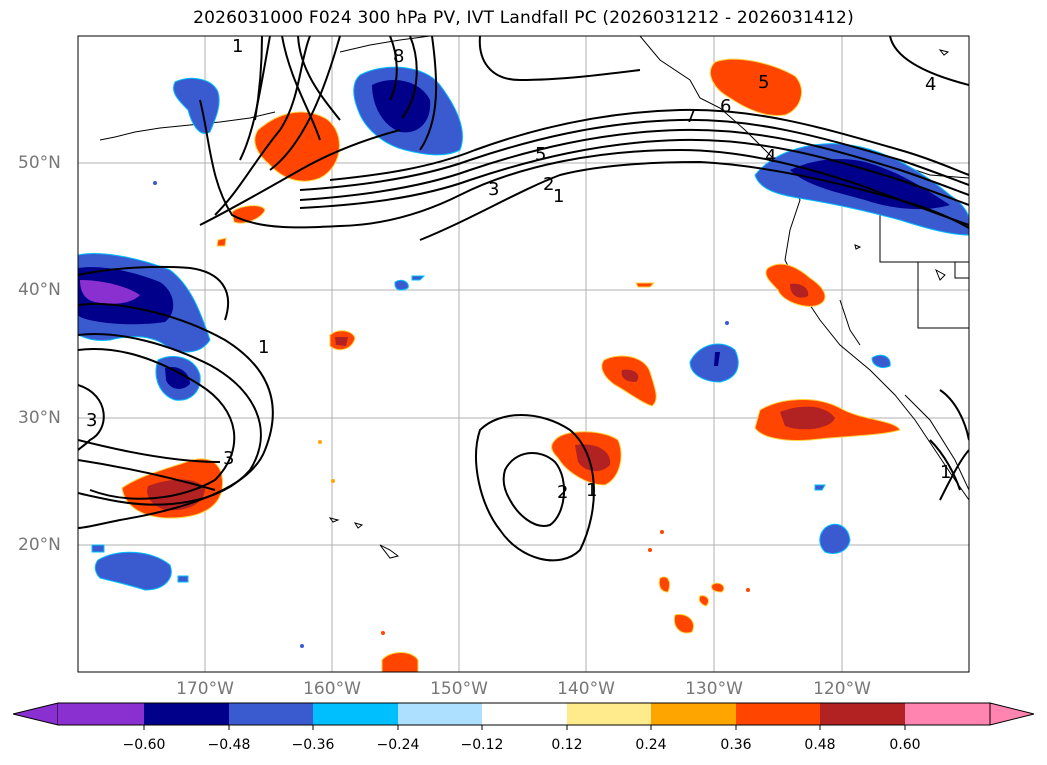  I want to click on colorbar-extend-high, so click(1012, 714).